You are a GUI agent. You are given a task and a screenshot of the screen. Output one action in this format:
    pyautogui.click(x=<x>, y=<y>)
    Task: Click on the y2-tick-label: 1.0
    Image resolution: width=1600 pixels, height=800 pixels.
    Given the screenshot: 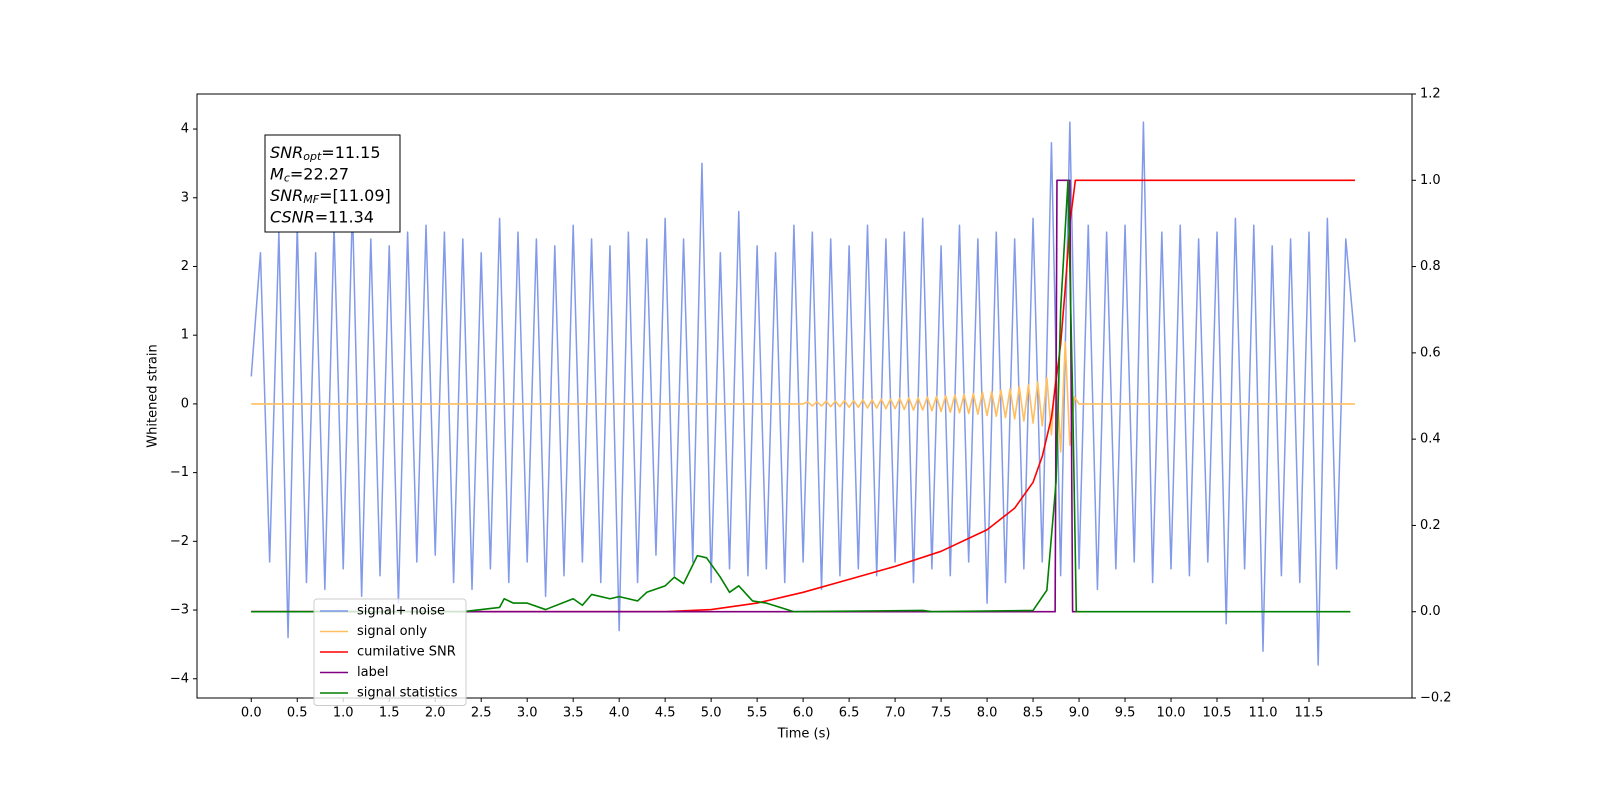 What is the action you would take?
    pyautogui.click(x=1430, y=180)
    